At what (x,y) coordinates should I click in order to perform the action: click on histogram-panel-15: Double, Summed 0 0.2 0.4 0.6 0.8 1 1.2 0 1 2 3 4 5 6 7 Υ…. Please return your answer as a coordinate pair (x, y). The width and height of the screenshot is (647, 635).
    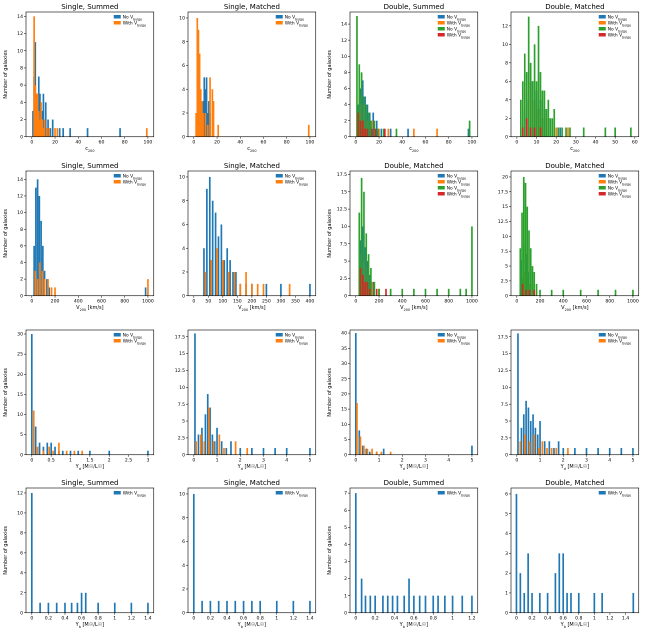
    Looking at the image, I should click on (402, 554).